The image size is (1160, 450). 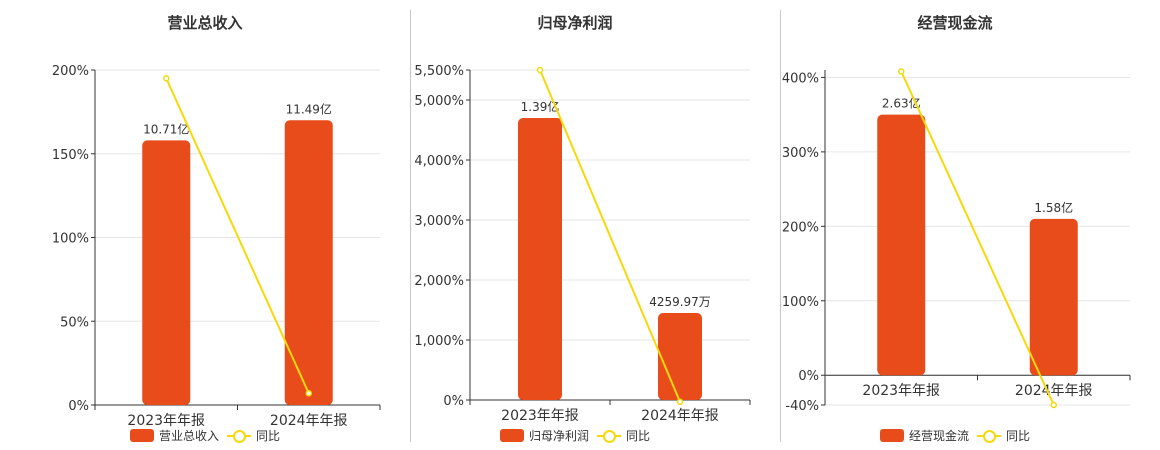 I want to click on chart-legend: 营业总收入 同比, so click(x=205, y=435).